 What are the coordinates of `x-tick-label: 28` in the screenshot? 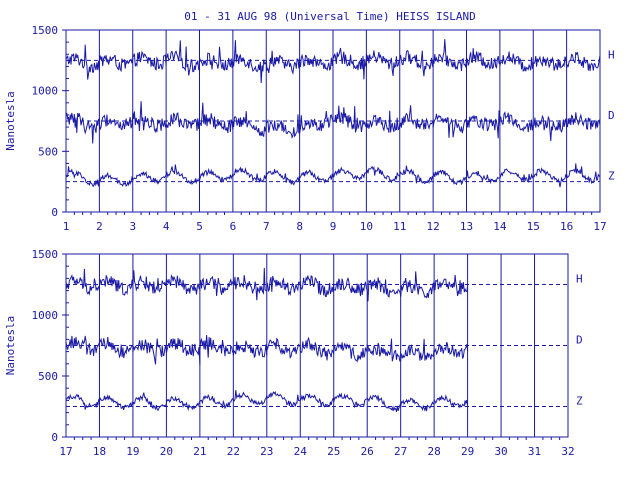 It's located at (434, 451).